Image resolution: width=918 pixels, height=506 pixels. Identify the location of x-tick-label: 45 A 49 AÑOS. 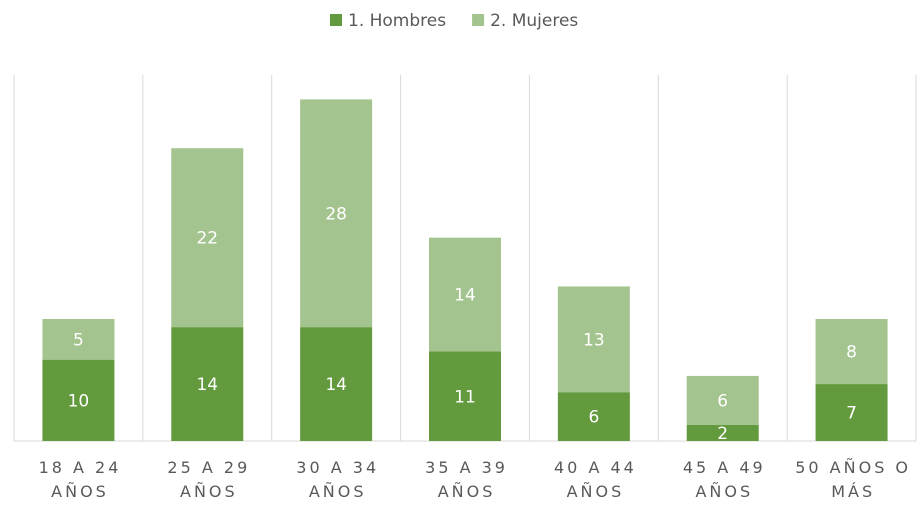
(724, 479).